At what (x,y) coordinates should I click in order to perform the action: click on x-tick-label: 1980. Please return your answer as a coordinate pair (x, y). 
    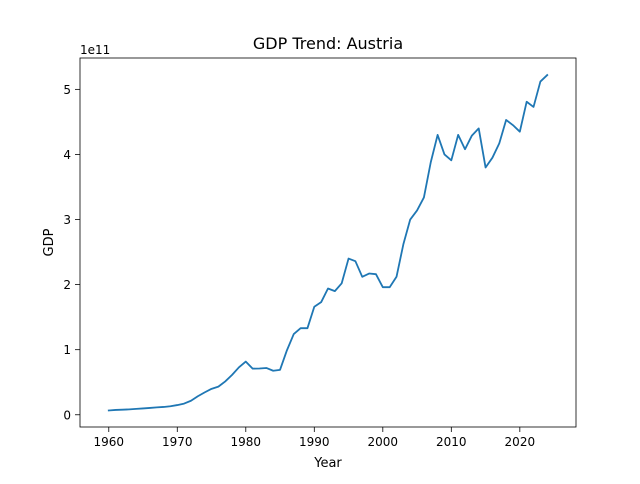
    Looking at the image, I should click on (246, 442).